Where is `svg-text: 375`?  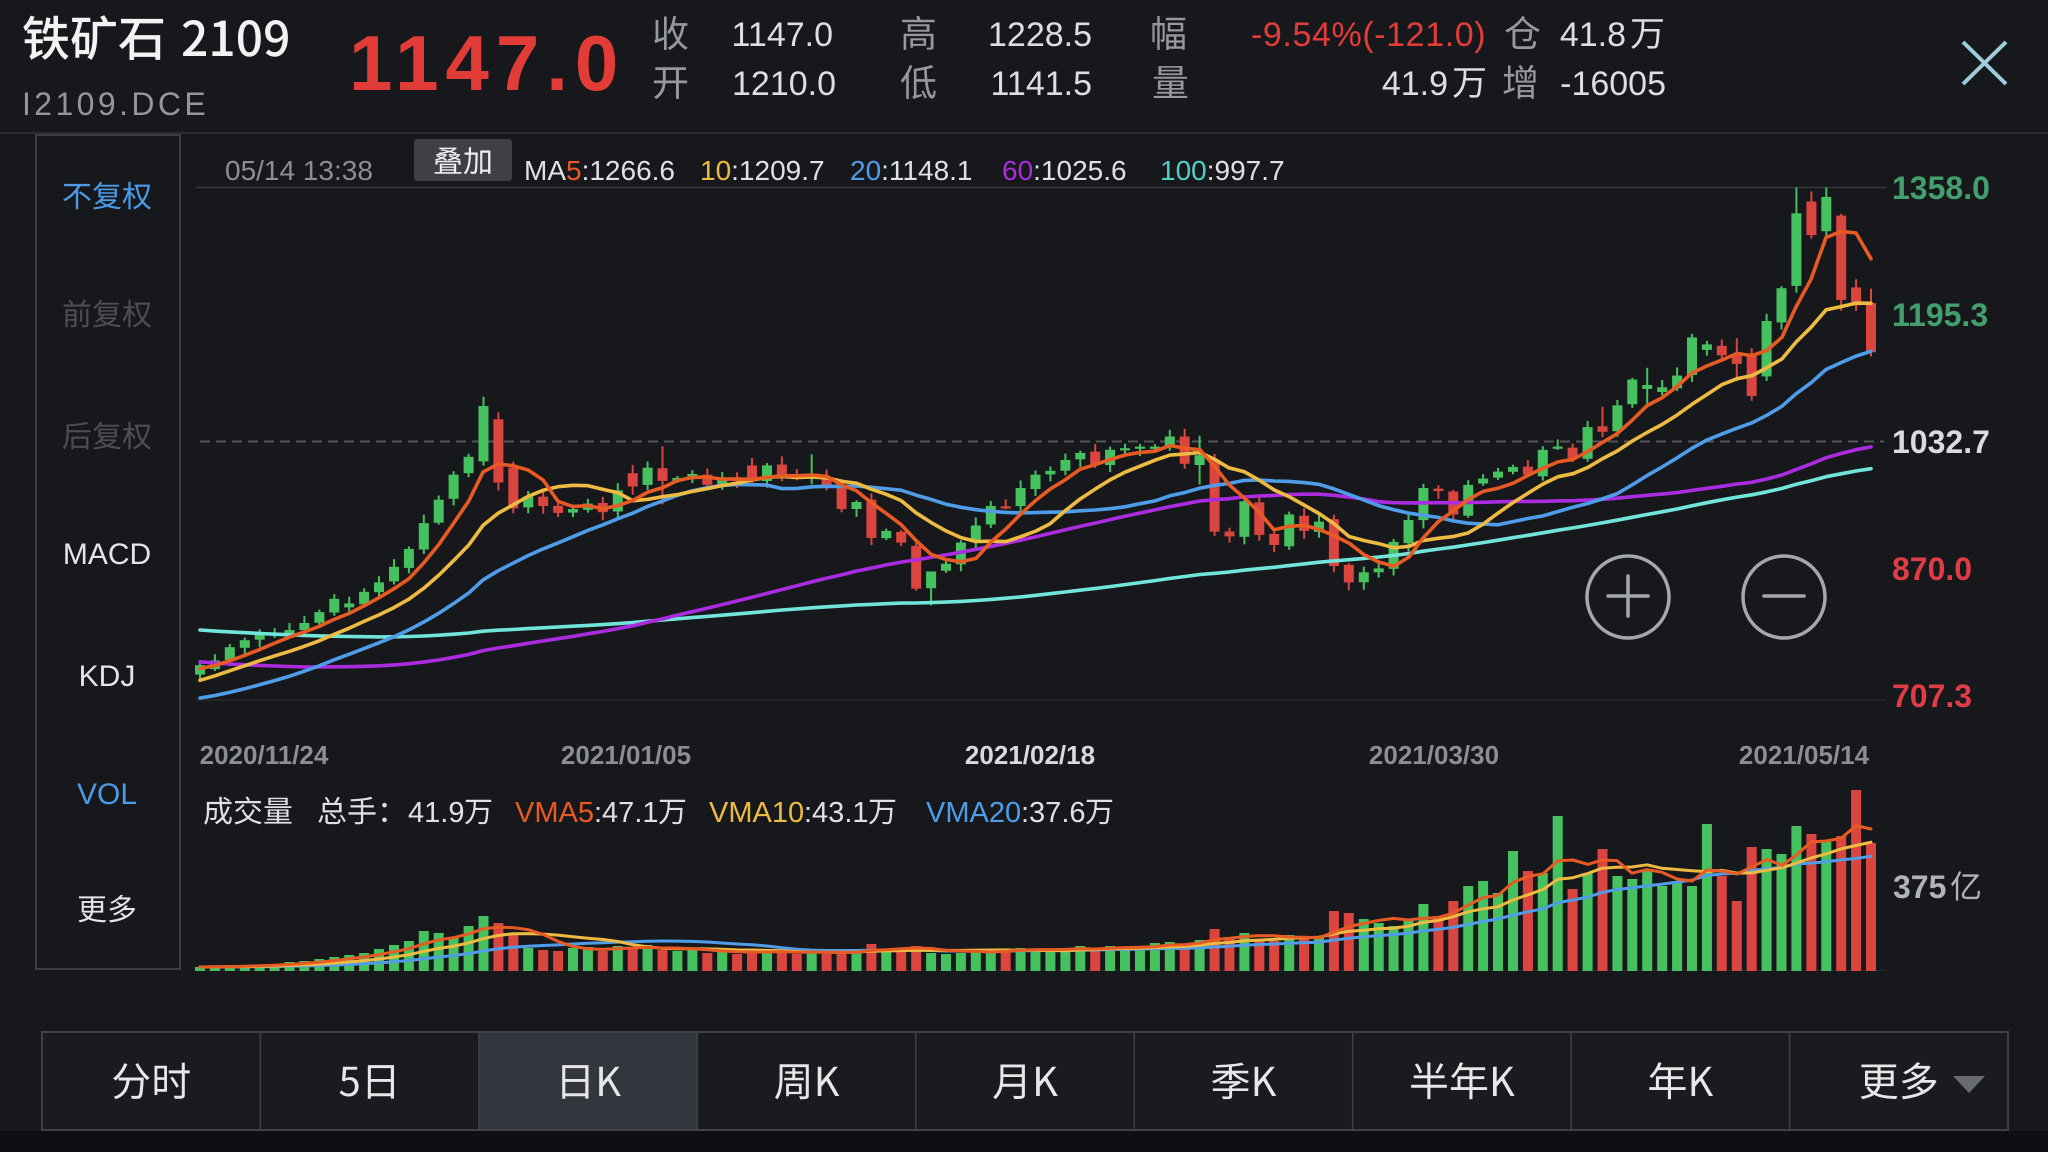
svg-text: 375 is located at coordinates (1919, 887).